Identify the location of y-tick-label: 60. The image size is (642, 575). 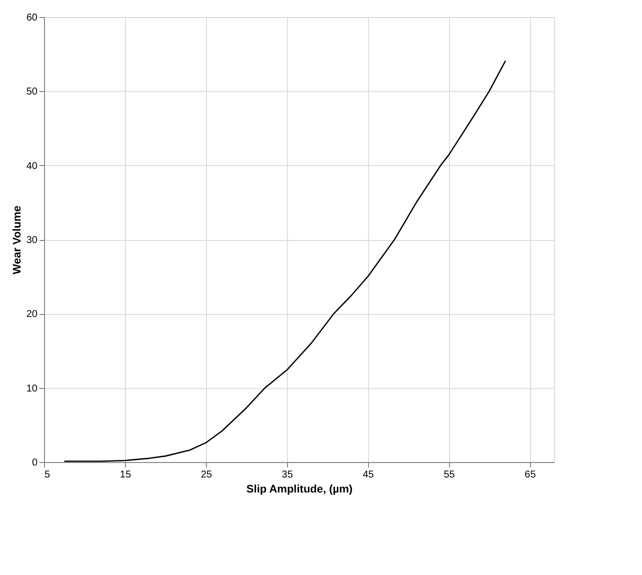
(32, 18).